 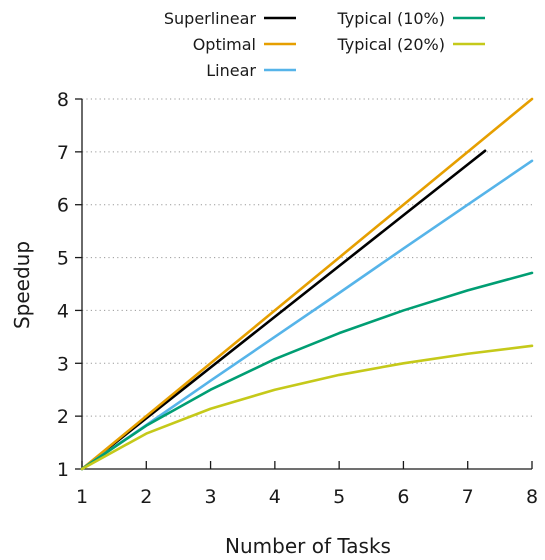 What do you see at coordinates (275, 497) in the screenshot?
I see `x-tick-label: 4` at bounding box center [275, 497].